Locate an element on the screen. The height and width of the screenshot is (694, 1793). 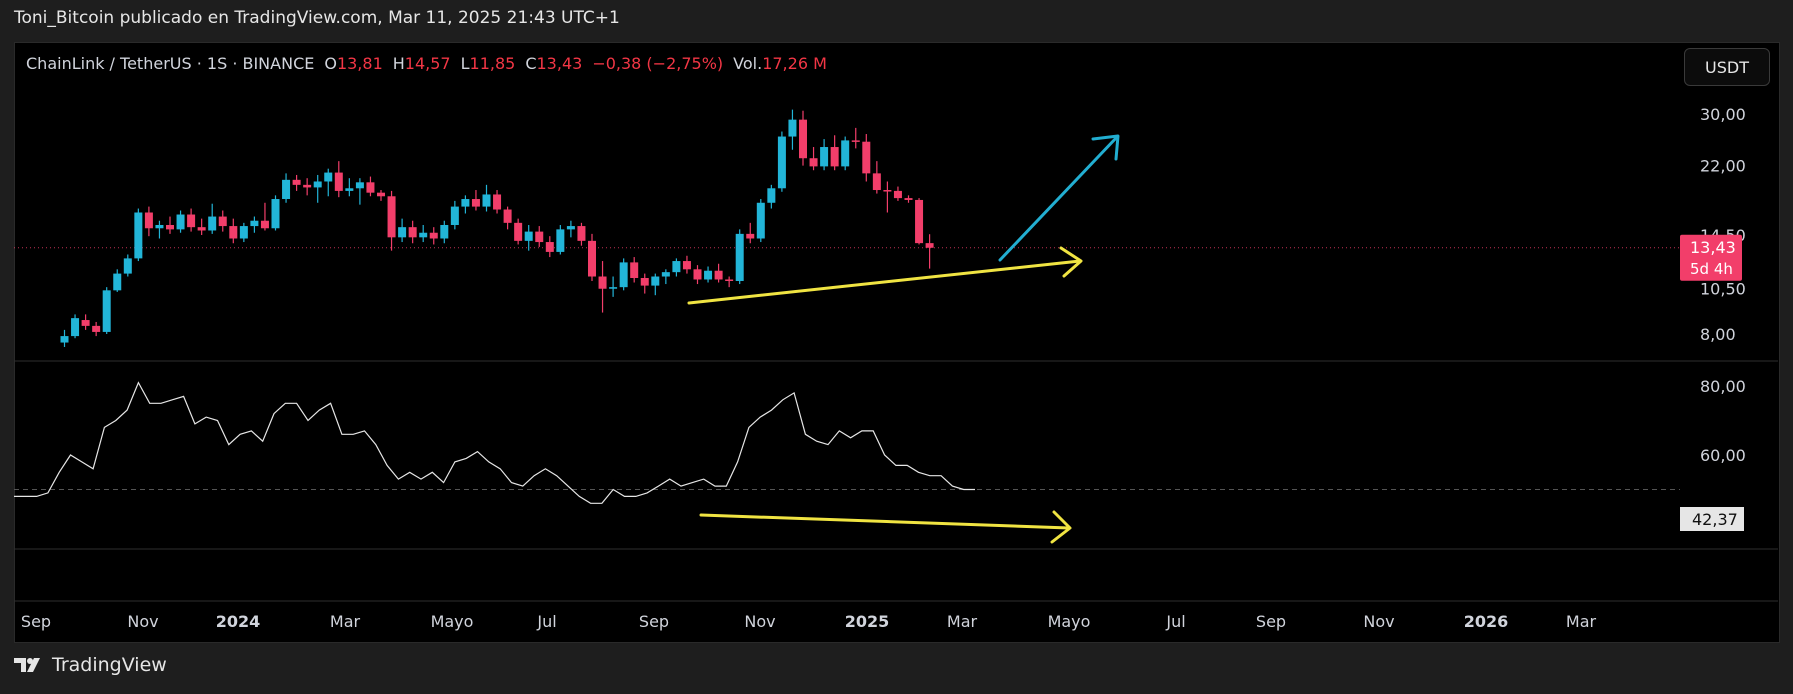
target-arrowhead is located at coordinates (1105, 147).